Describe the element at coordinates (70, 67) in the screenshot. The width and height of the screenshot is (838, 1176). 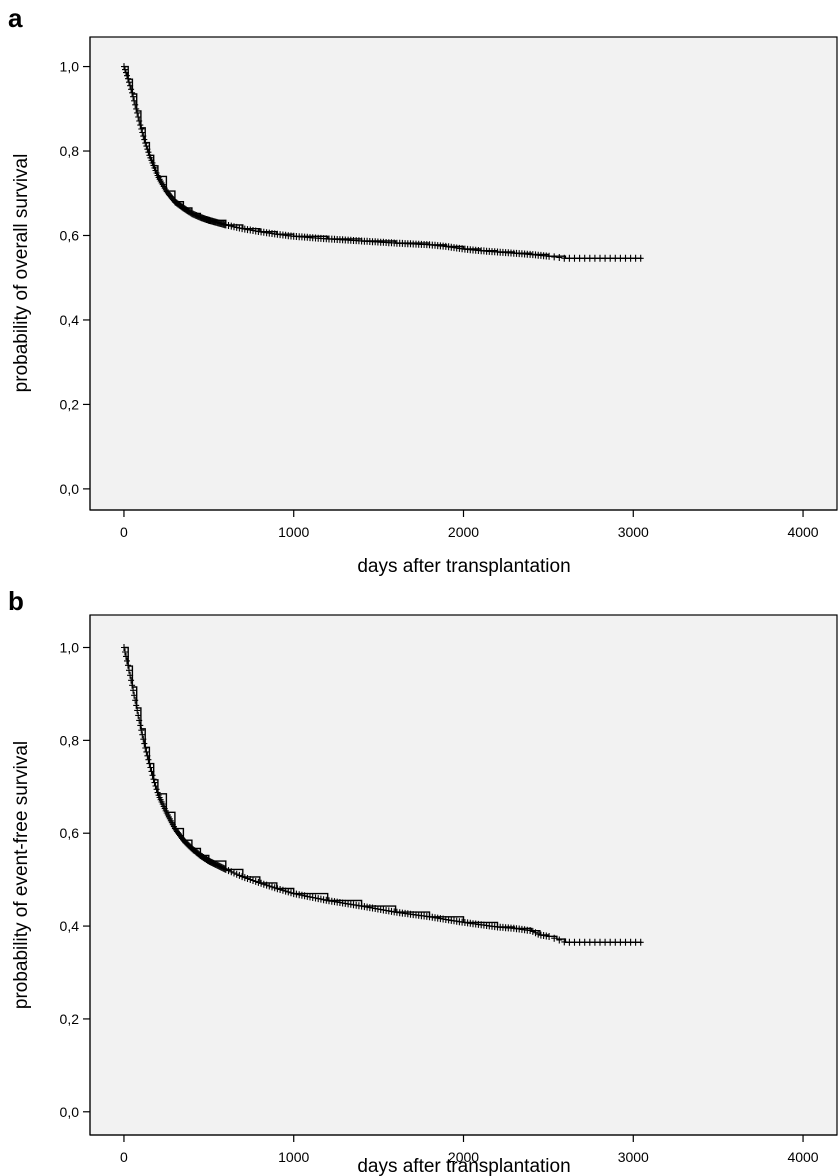
I see `y-tick-label-a-5: 1,0` at that location.